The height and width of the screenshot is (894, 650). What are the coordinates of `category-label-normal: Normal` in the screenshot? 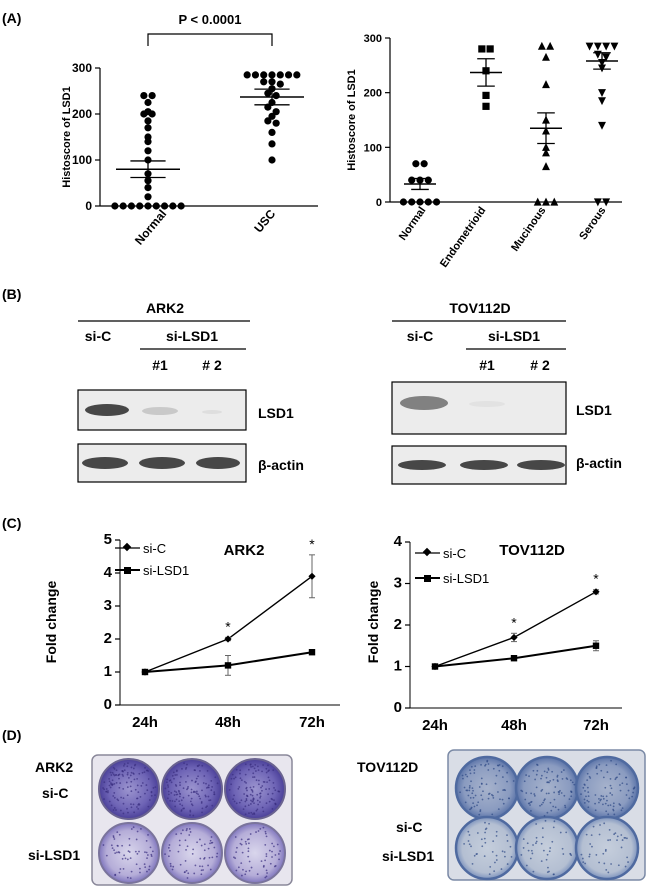 It's located at (150, 227).